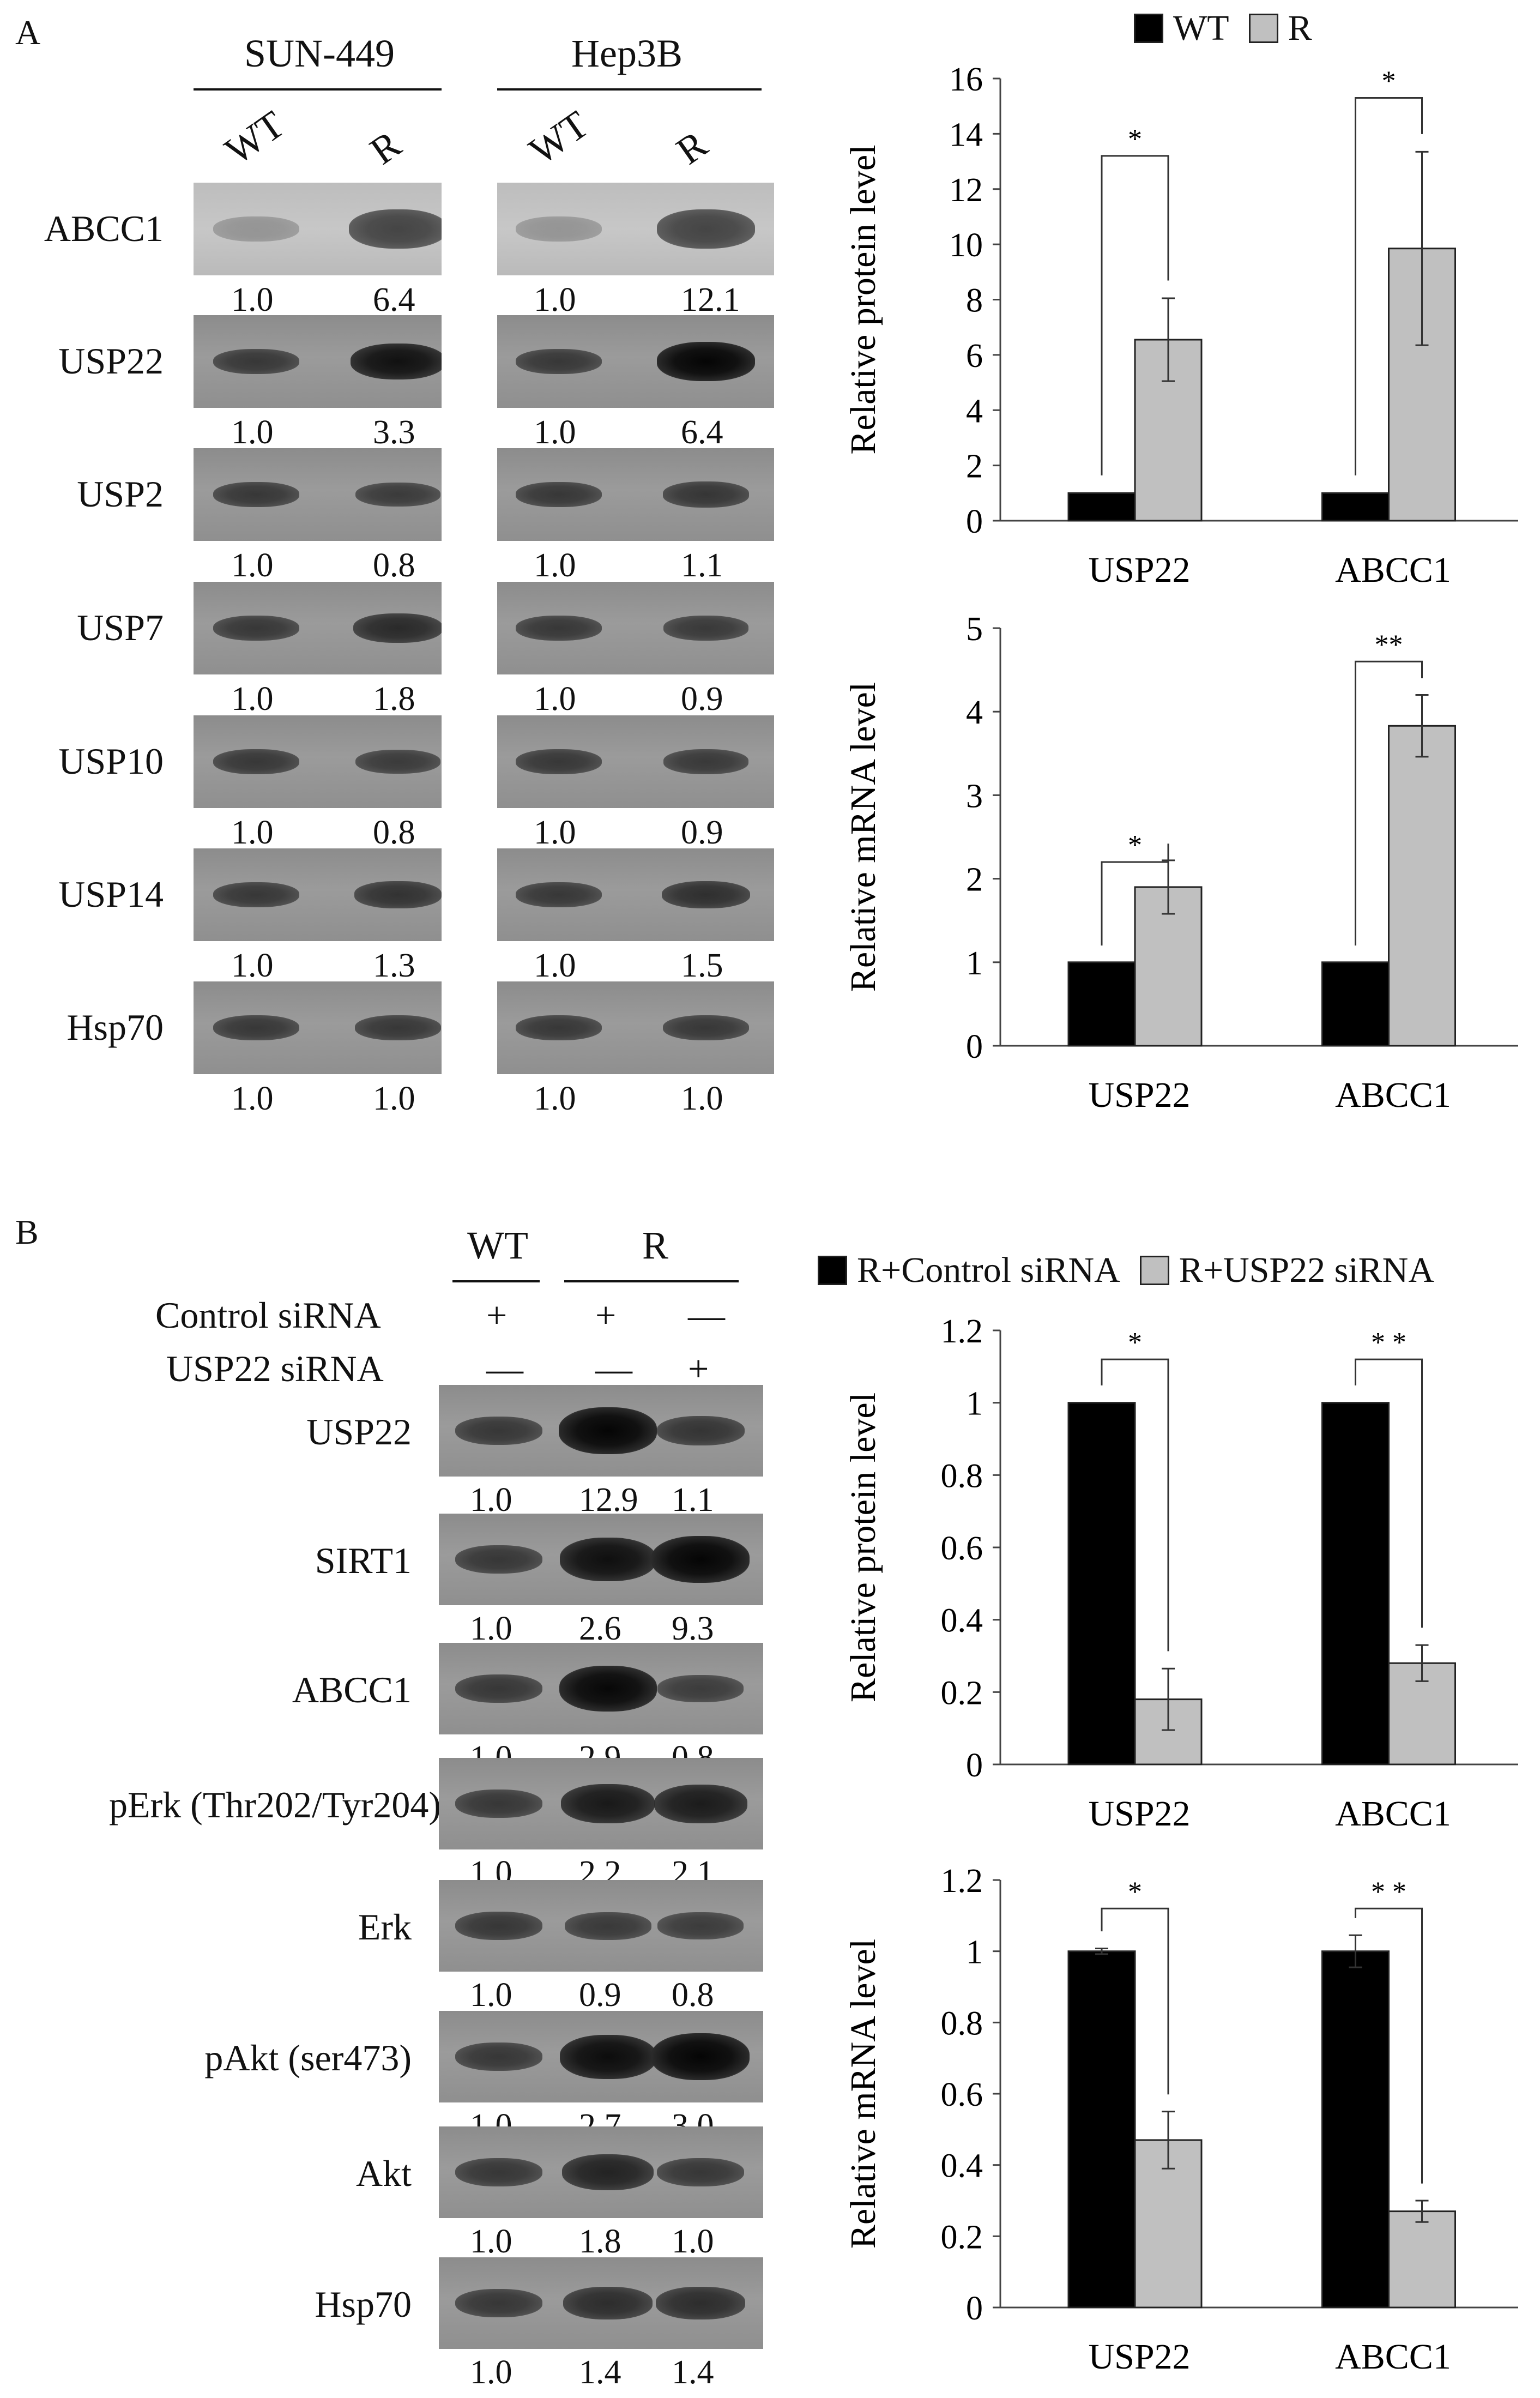 The height and width of the screenshot is (2398, 1540). I want to click on blot-label-b-6: Akt, so click(384, 2173).